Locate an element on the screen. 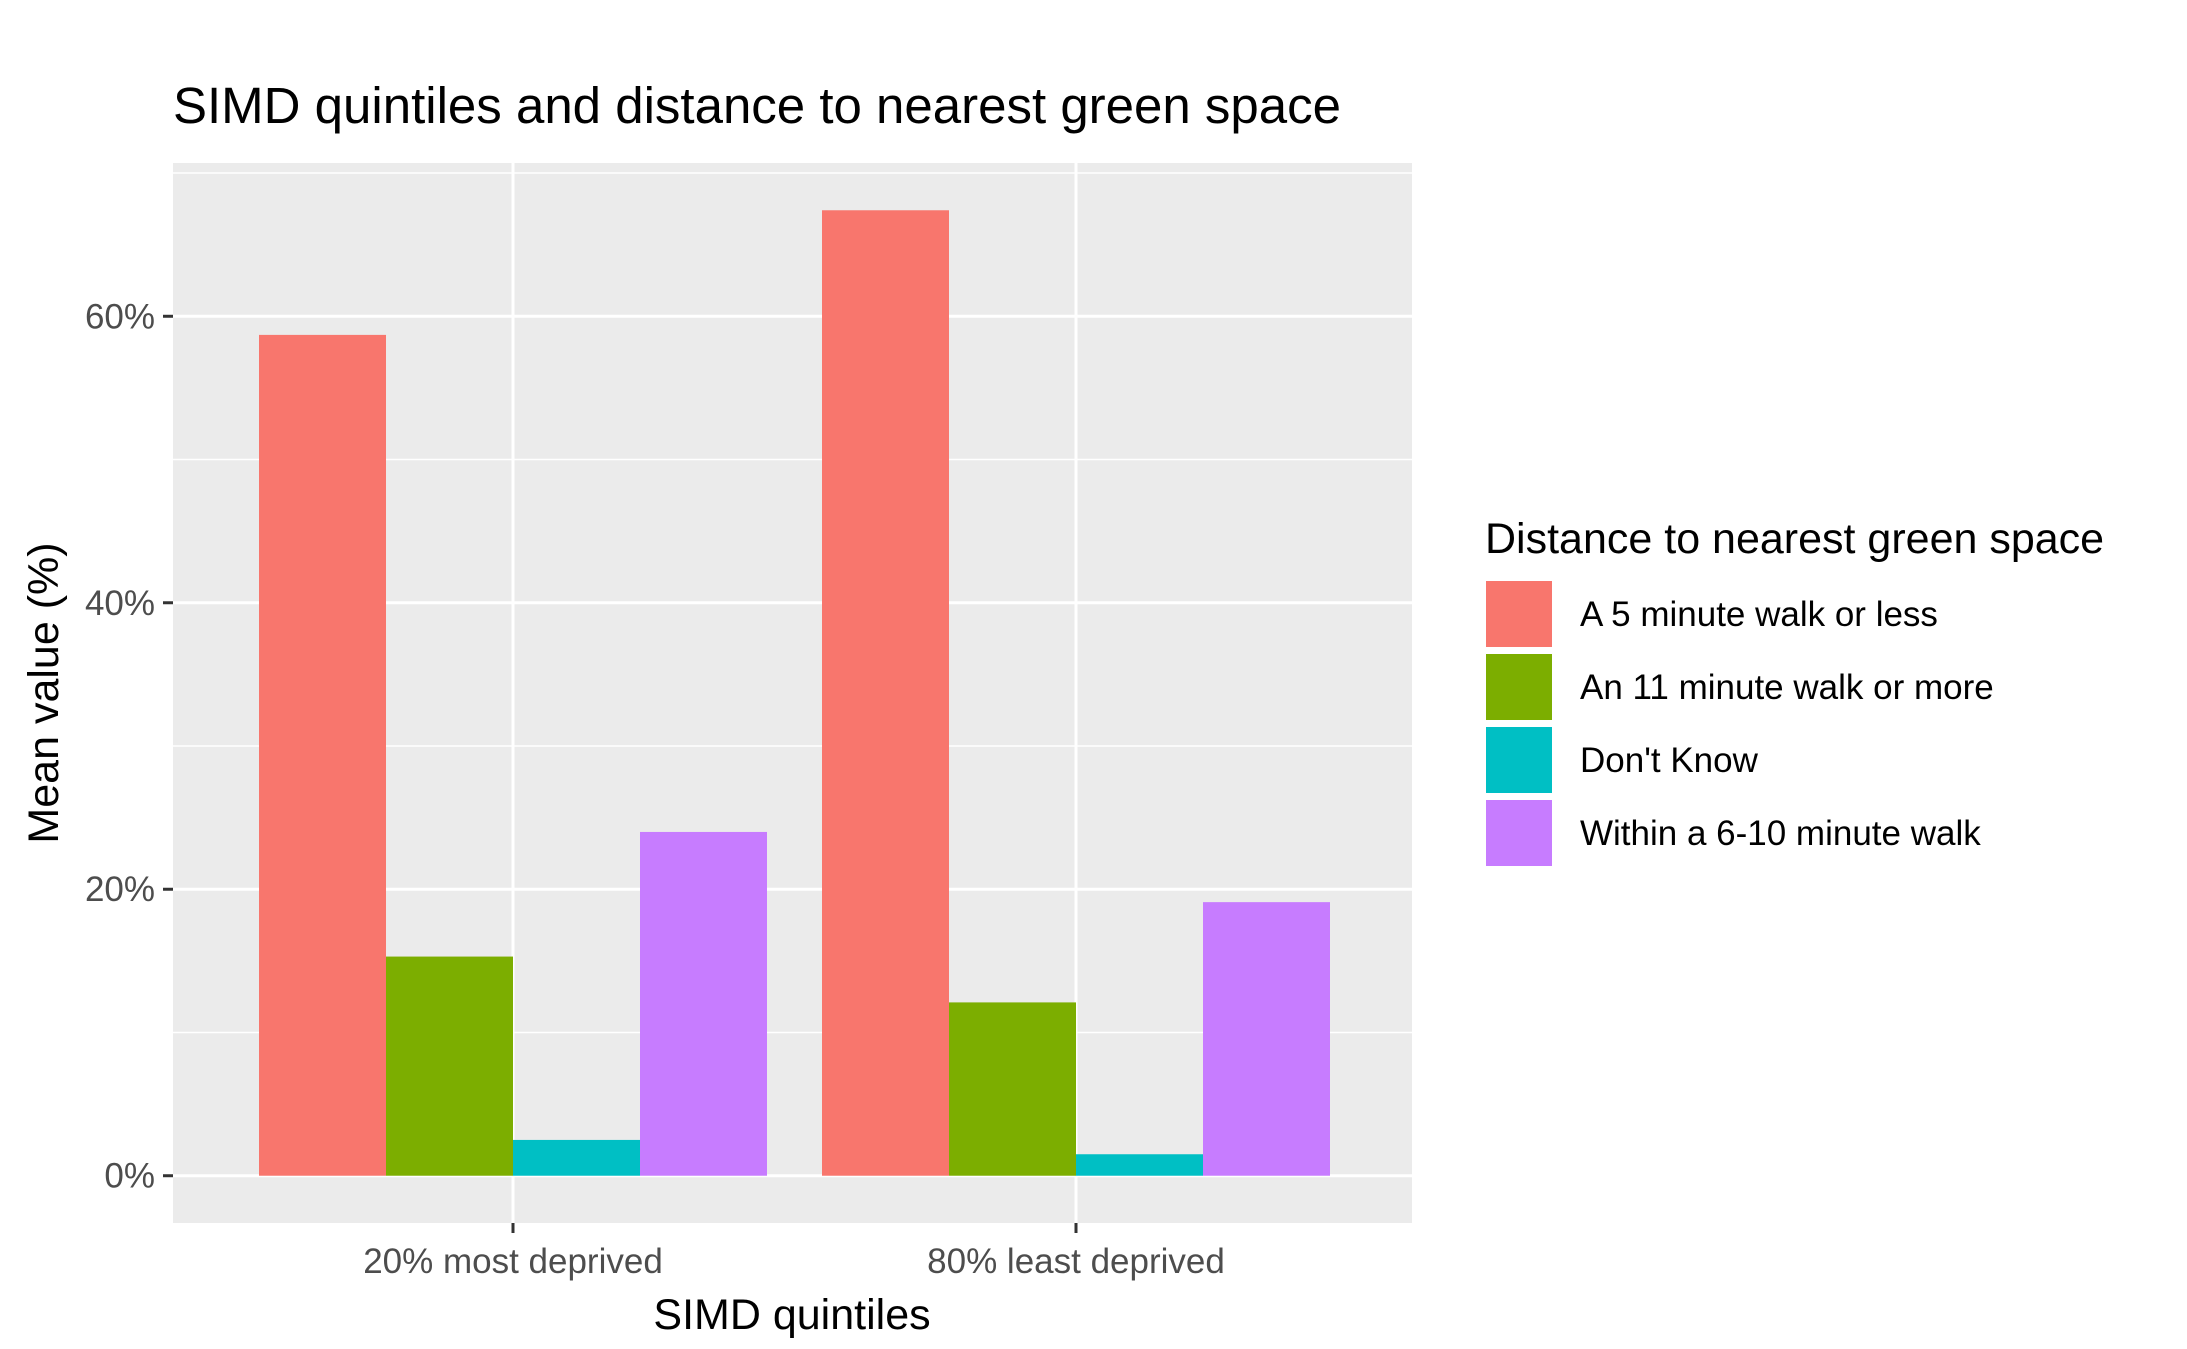 The image size is (2187, 1349). y-tick-label: 40% is located at coordinates (120, 603).